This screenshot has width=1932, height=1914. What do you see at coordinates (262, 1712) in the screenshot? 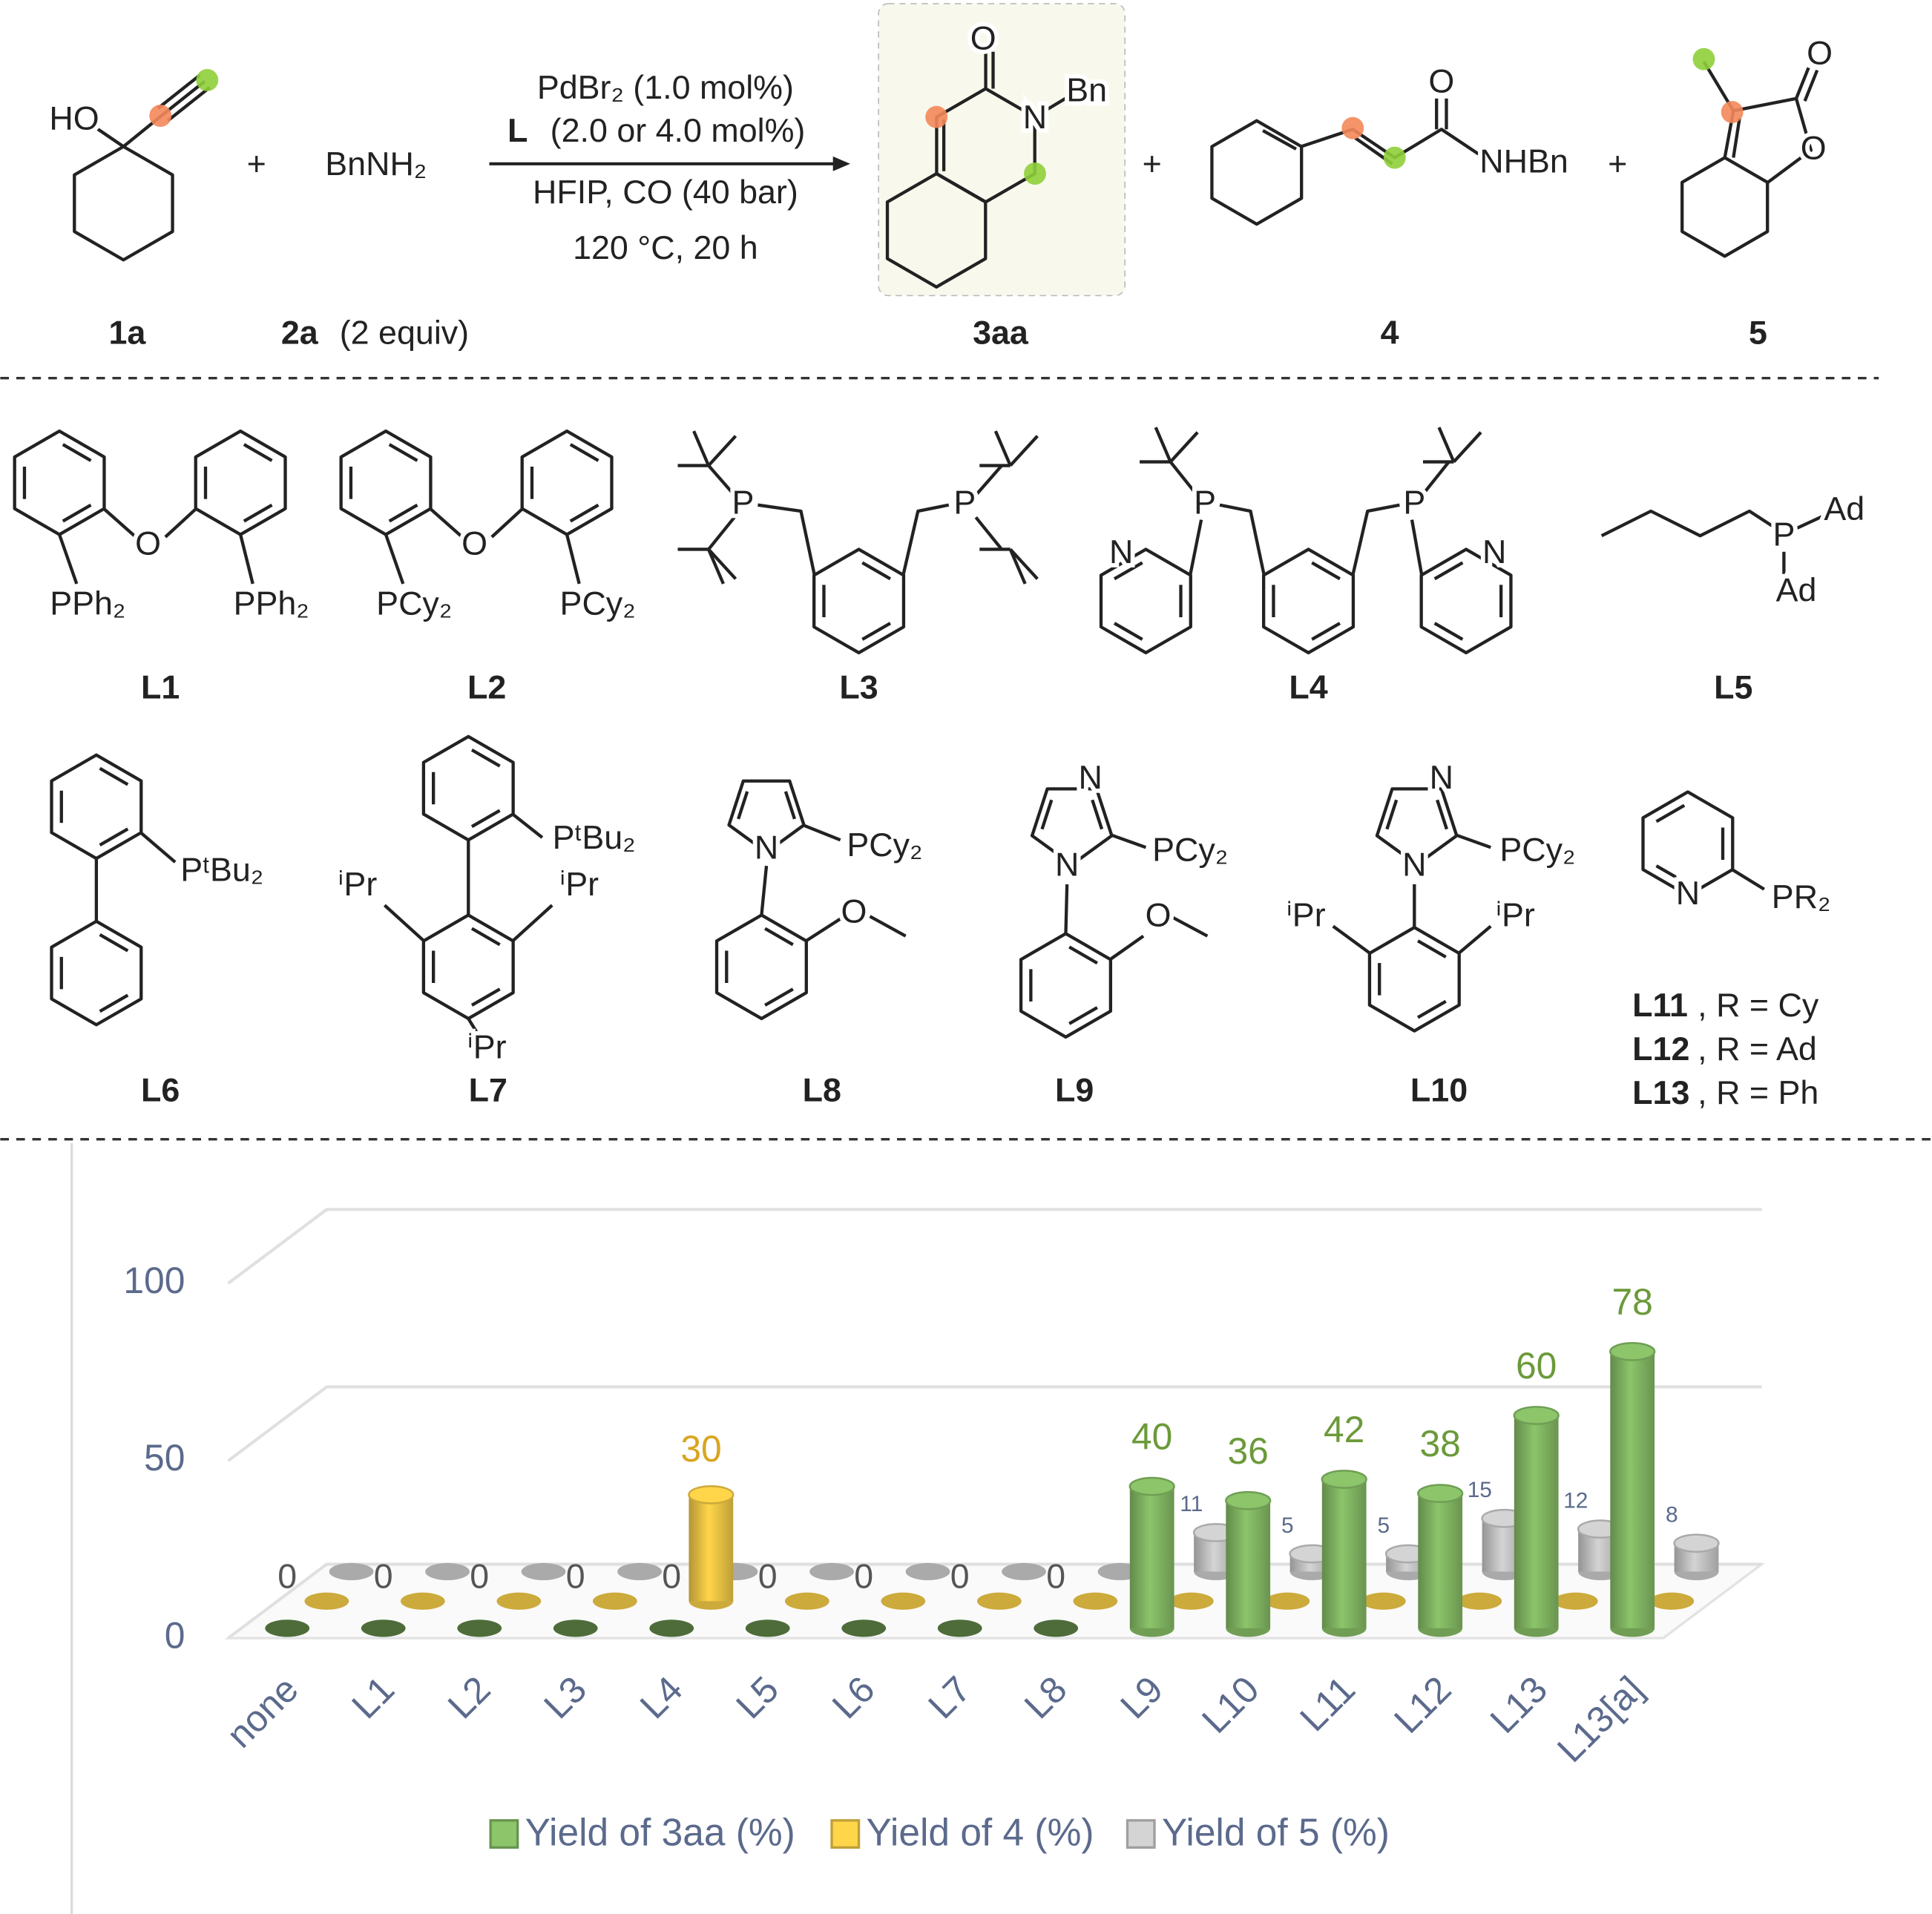
I see `x-tick-label: none` at bounding box center [262, 1712].